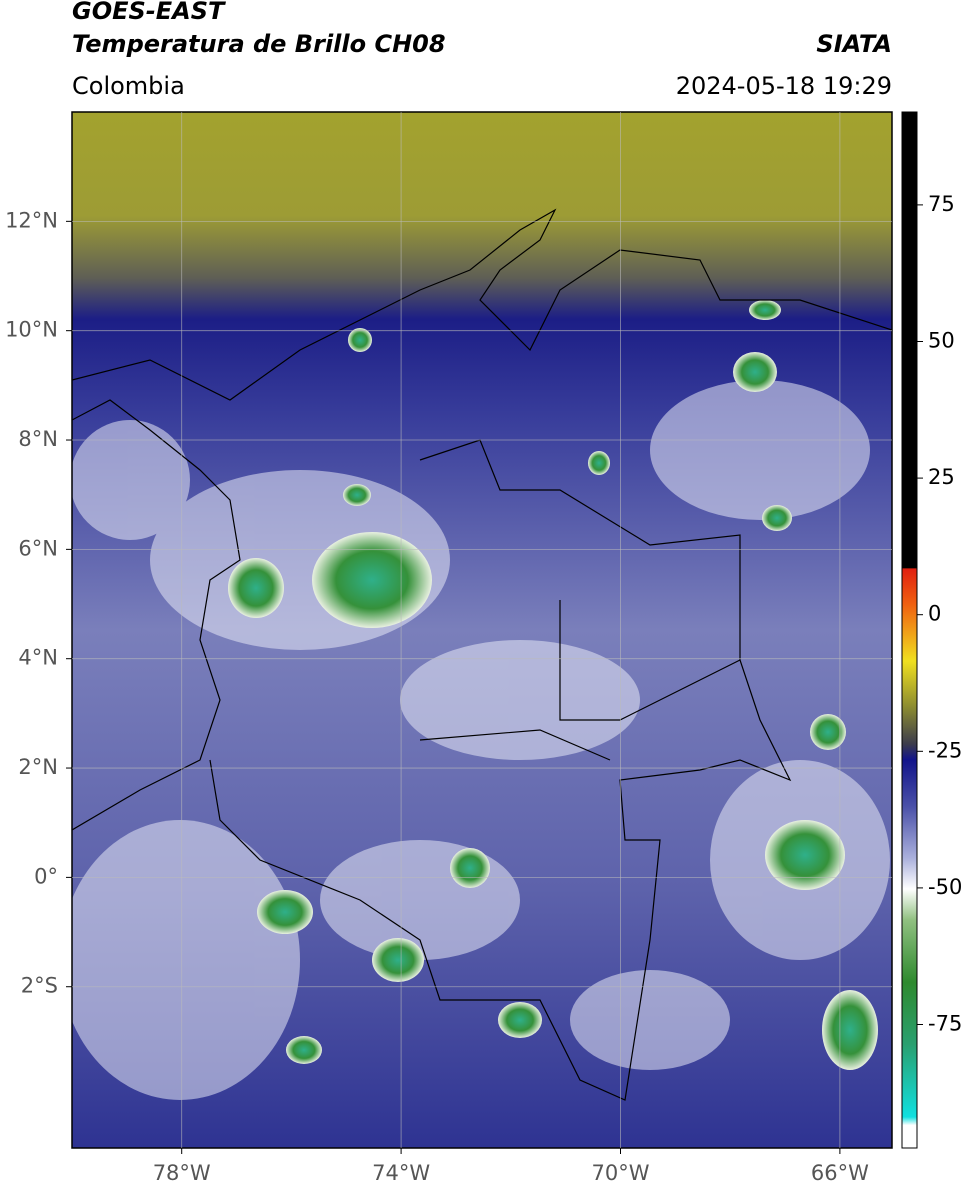 This screenshot has height=1190, width=966. Describe the element at coordinates (941, 340) in the screenshot. I see `colorbar-tick-label: 50` at that location.